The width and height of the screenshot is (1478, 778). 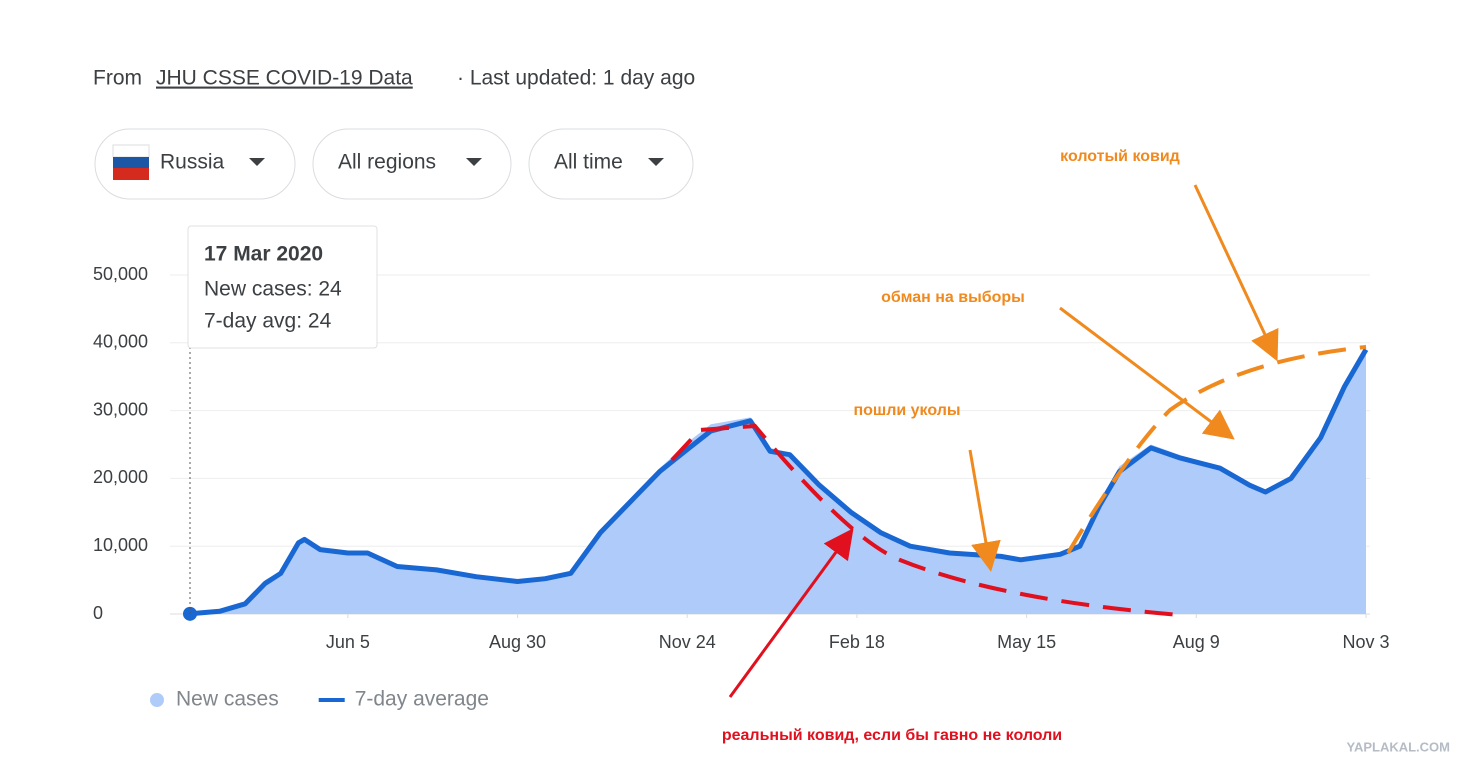 I want to click on x-tick-label: Aug 9, so click(x=1196, y=642).